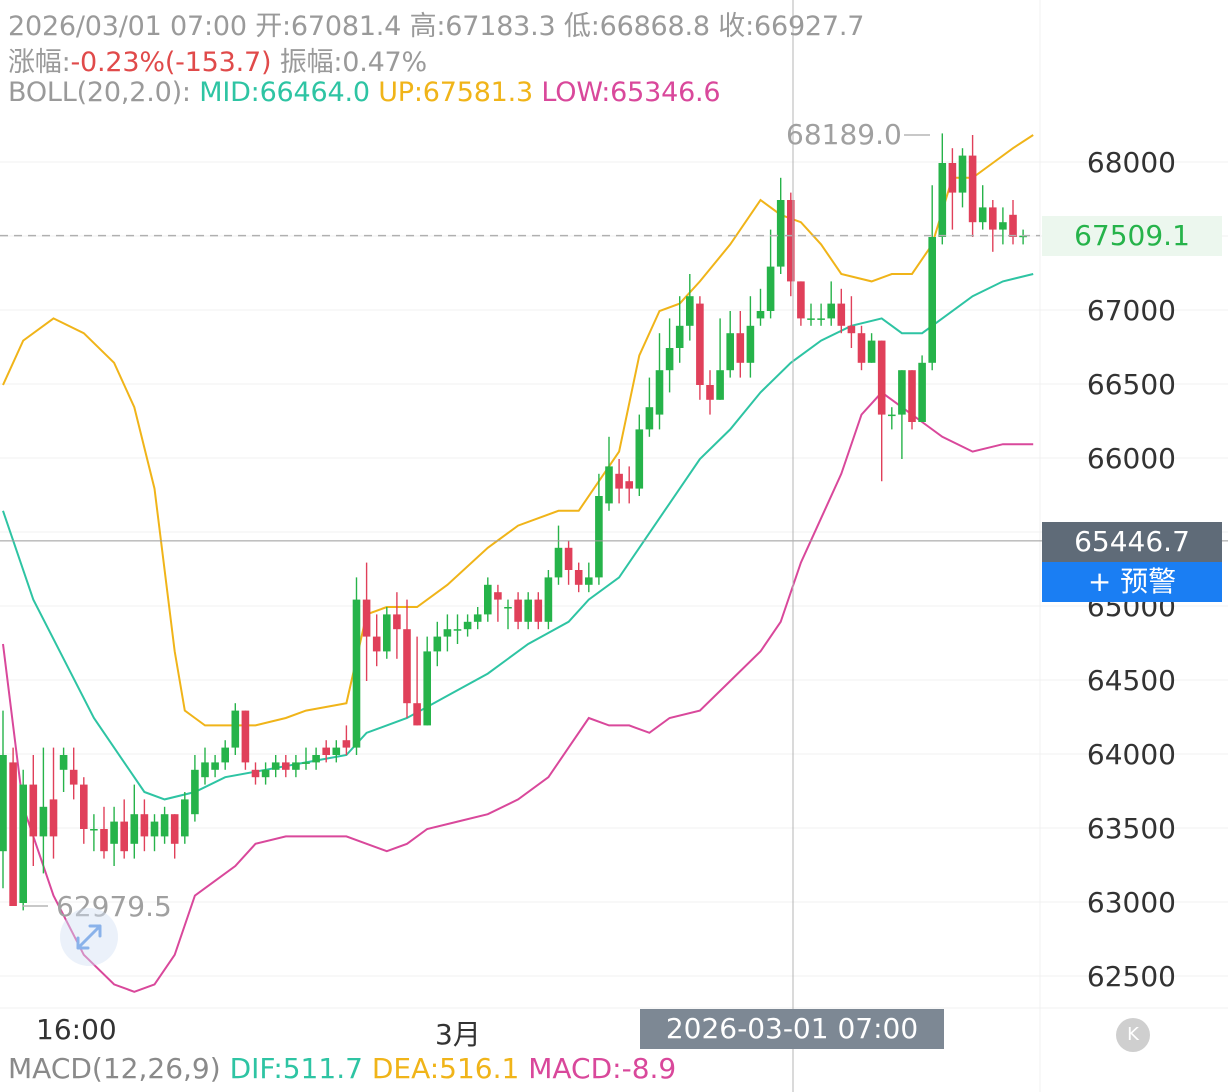 This screenshot has width=1228, height=1092. I want to click on x-tick-label: 3月, so click(458, 1034).